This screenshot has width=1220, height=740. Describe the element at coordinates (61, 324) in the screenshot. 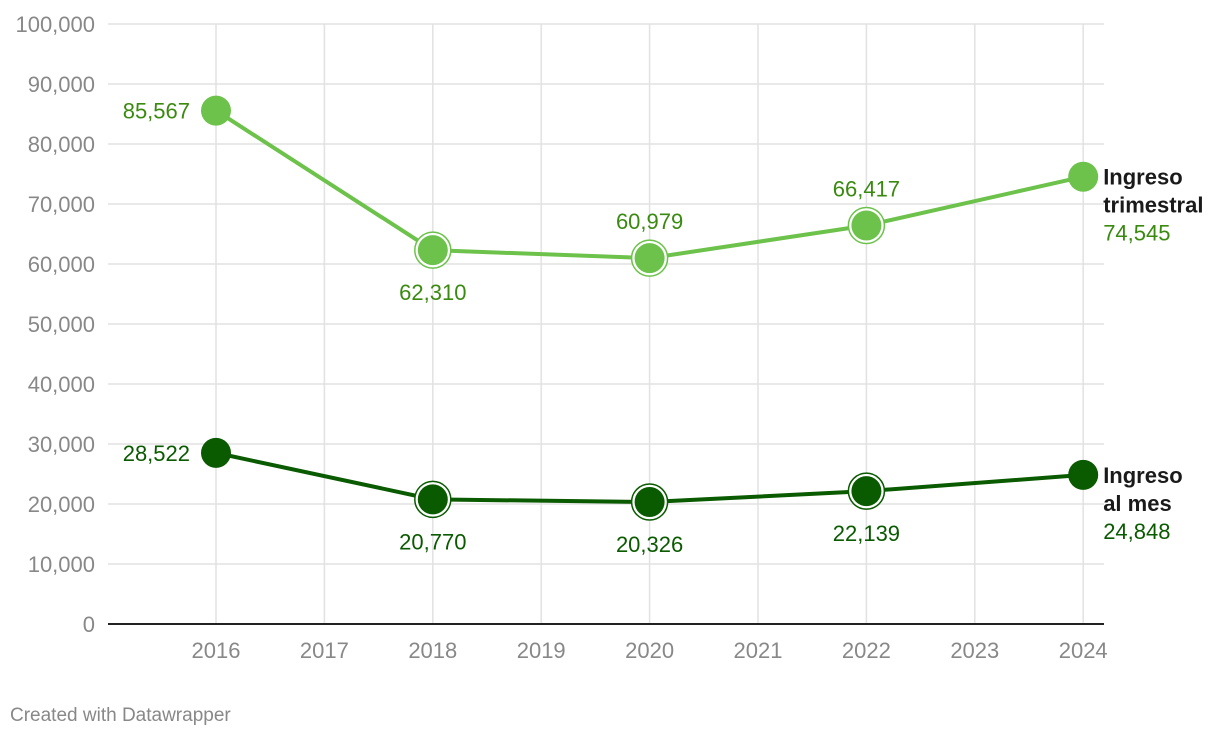

I see `y-tick-label: 50,000` at that location.